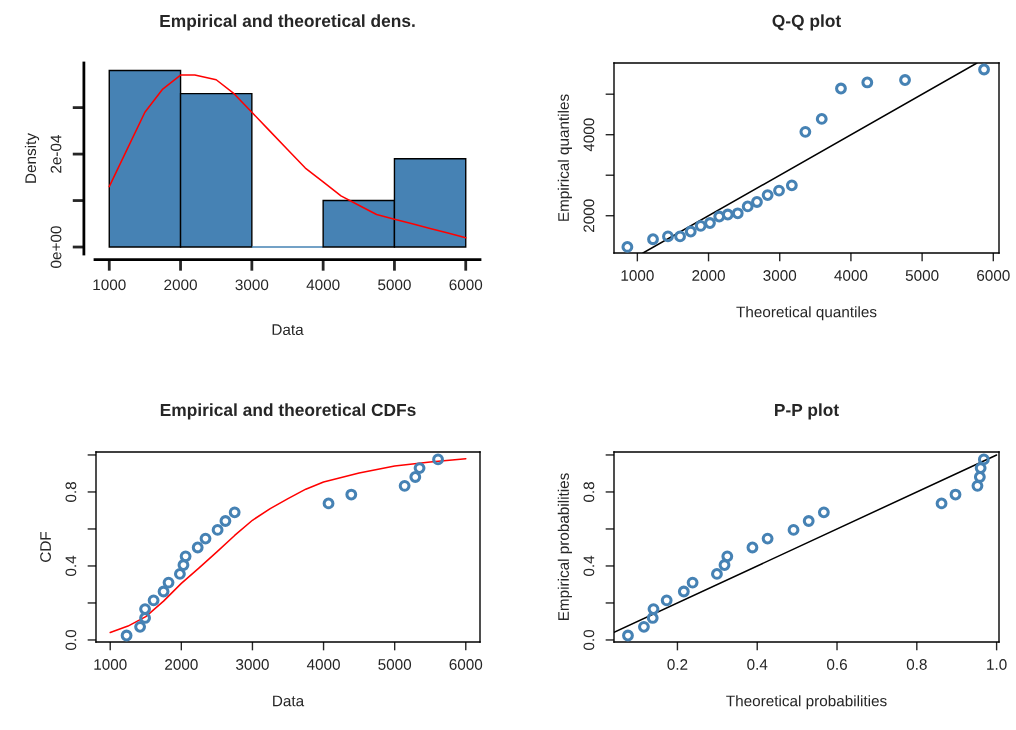  What do you see at coordinates (564, 157) in the screenshot?
I see `y-axis-title: Empirical quantiles` at bounding box center [564, 157].